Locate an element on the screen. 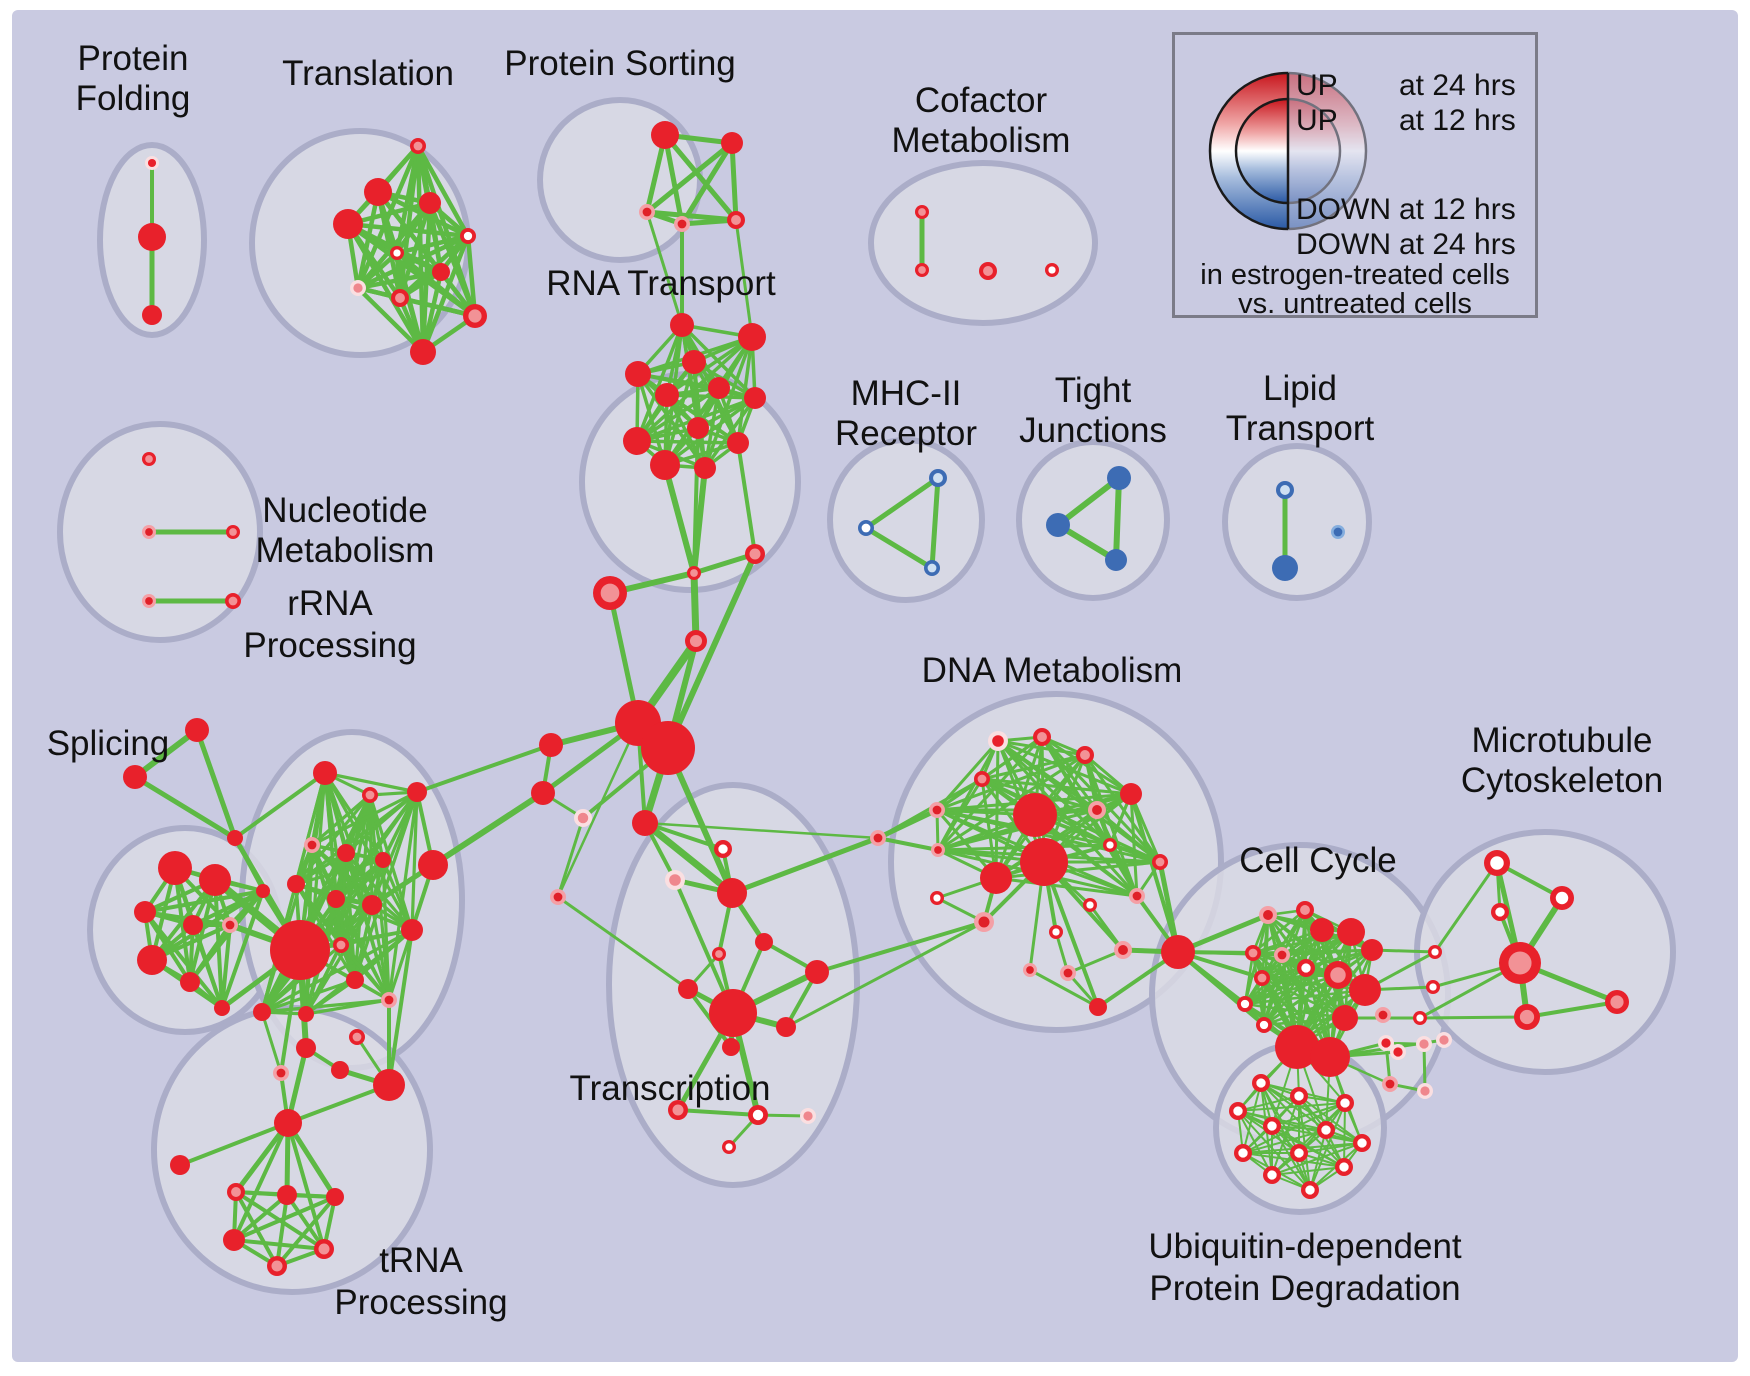  node-w5-center is located at coordinates (558, 897).